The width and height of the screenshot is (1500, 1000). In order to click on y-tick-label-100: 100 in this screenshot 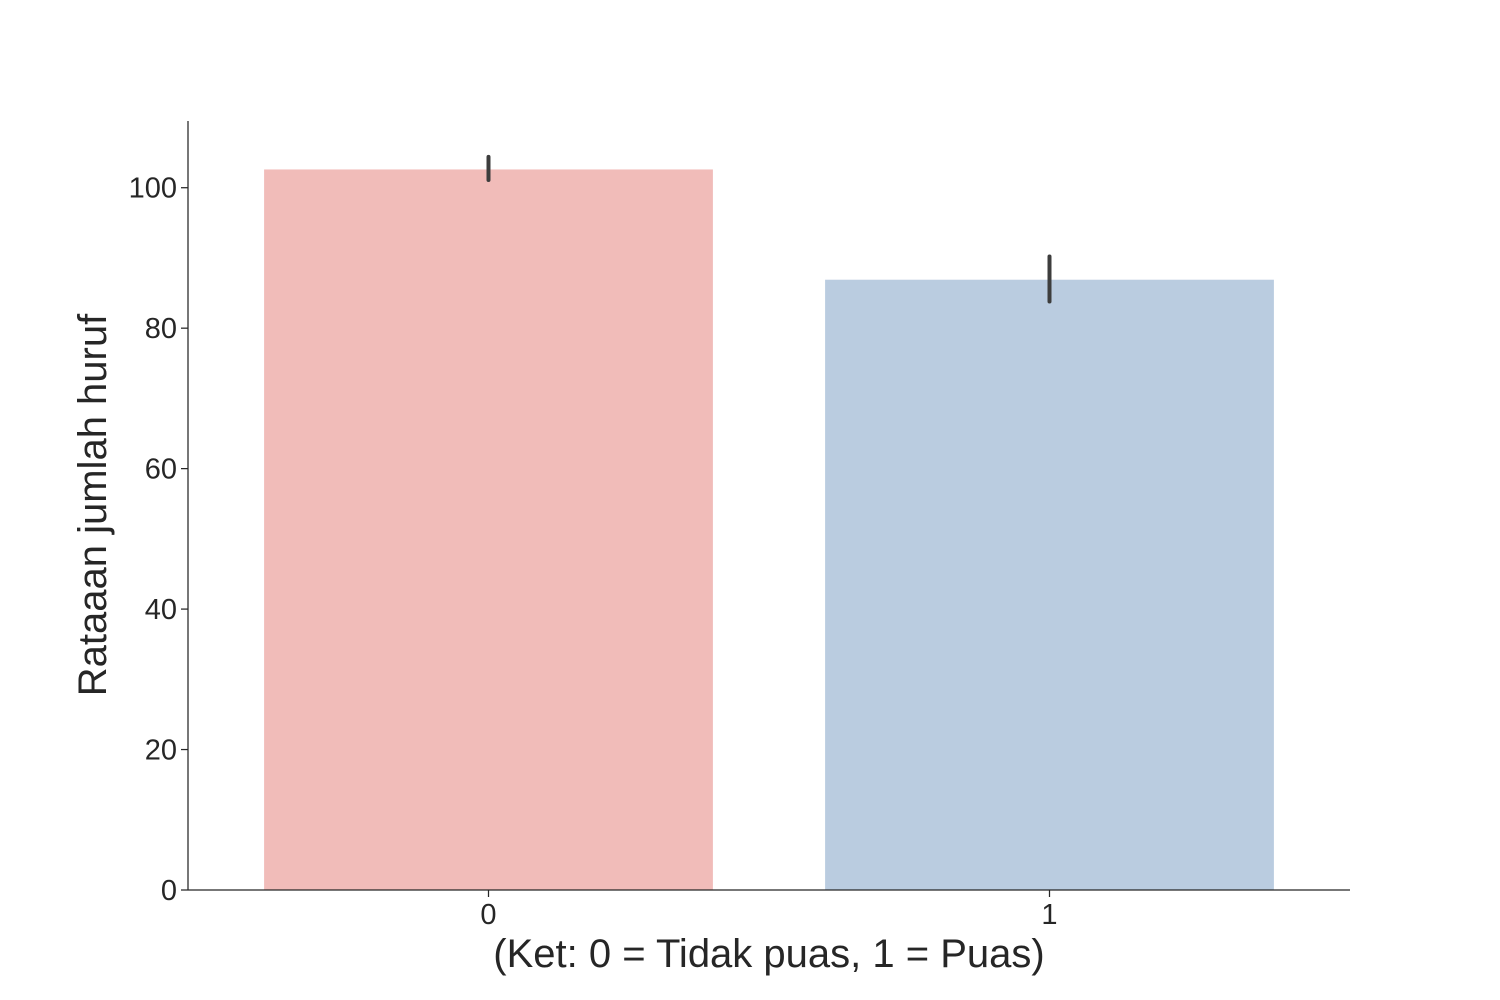, I will do `click(153, 189)`.